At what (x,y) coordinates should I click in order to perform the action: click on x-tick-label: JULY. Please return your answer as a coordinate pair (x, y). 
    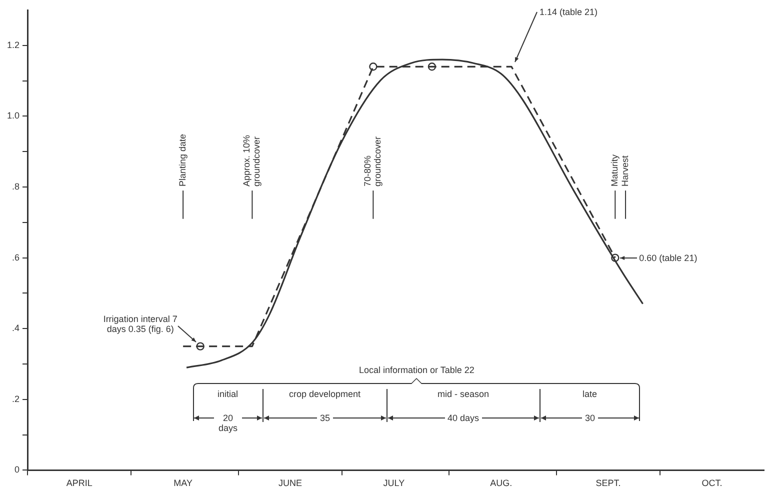
    Looking at the image, I should click on (394, 483).